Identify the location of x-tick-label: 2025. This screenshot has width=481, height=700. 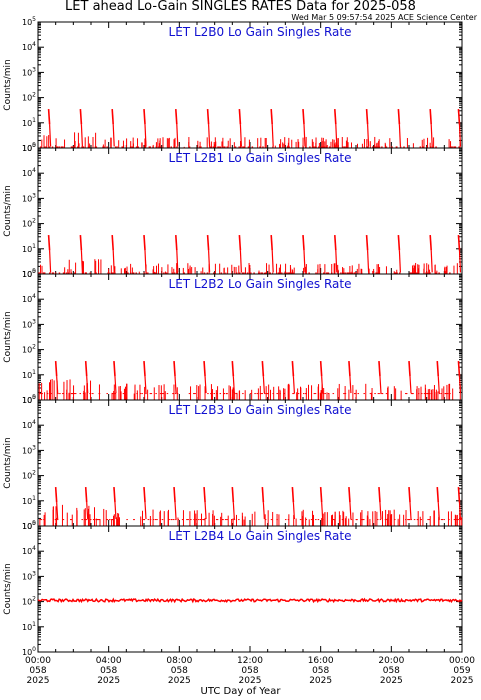
(250, 681).